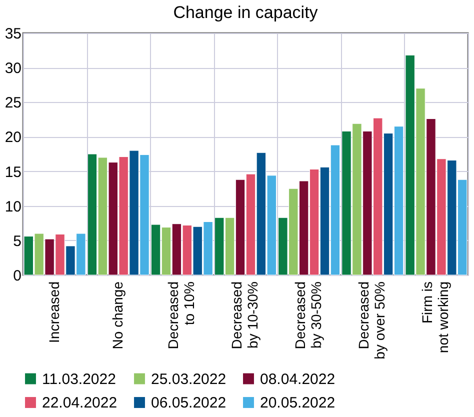 This screenshot has width=474, height=417. What do you see at coordinates (188, 379) in the screenshot?
I see `legend-label: 25.03.2022` at bounding box center [188, 379].